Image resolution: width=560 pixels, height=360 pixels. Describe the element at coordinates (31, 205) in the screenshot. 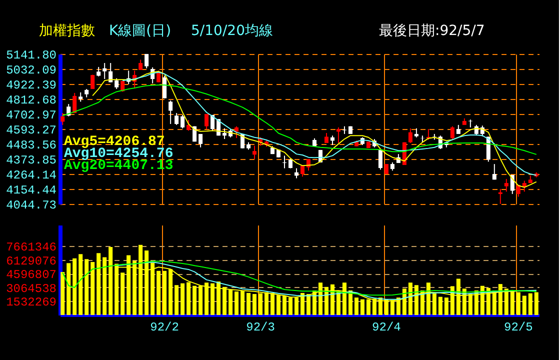

I see `y-tick-label: 4044.73` at that location.